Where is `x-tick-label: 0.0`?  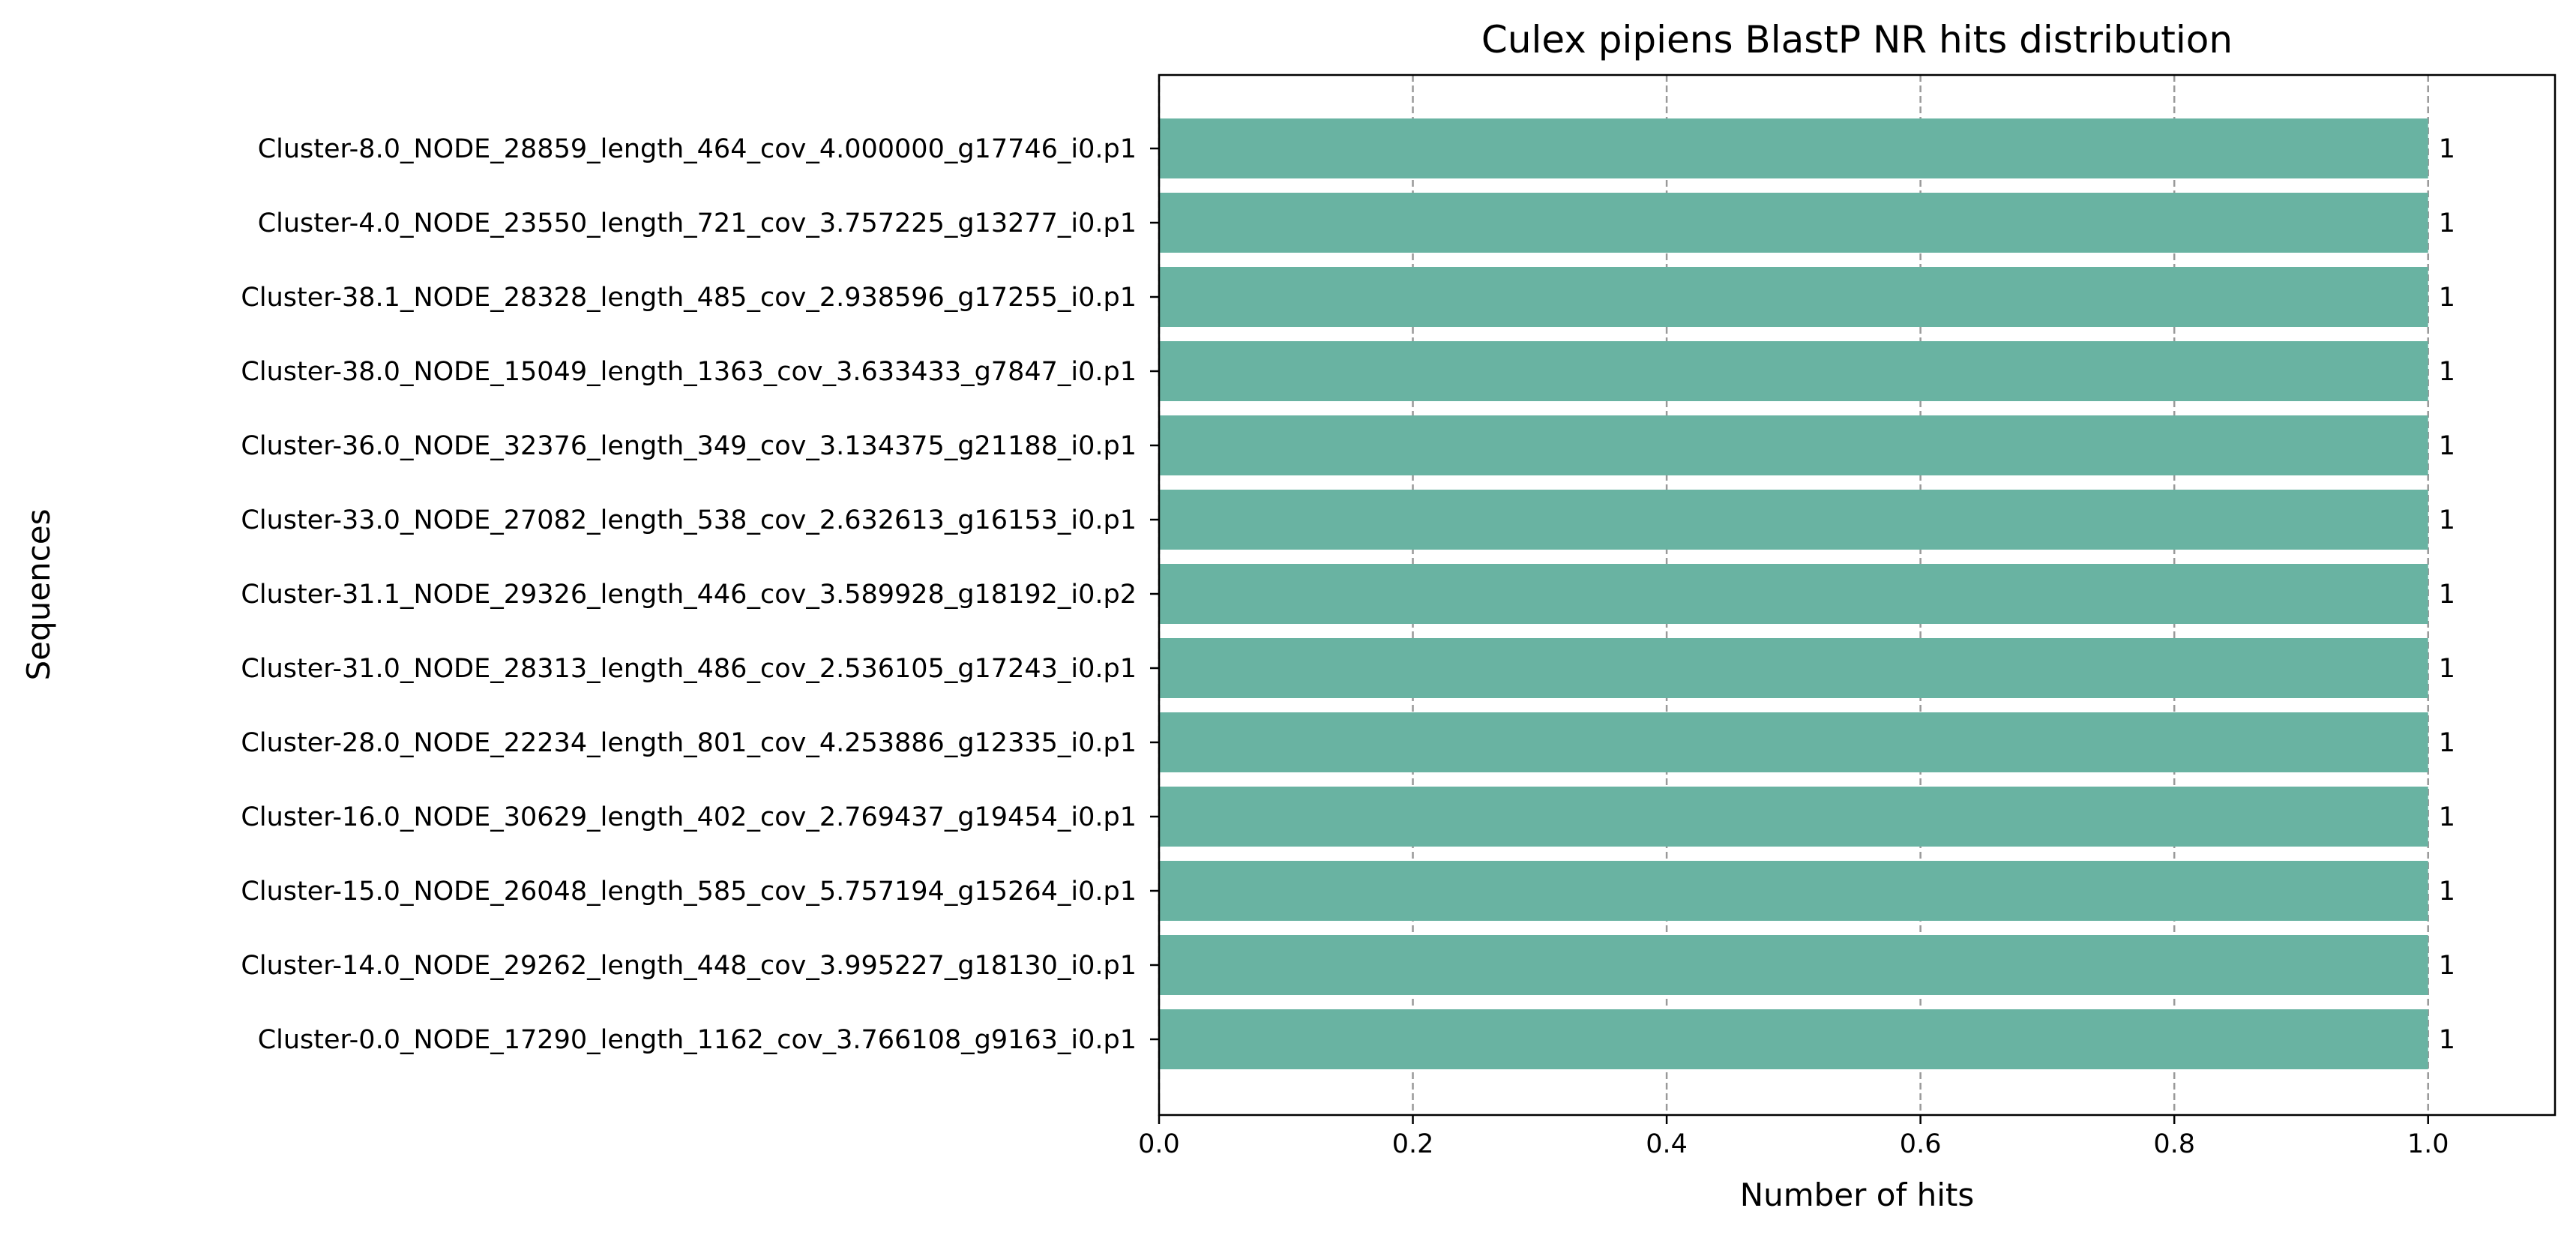 x-tick-label: 0.0 is located at coordinates (1159, 1144).